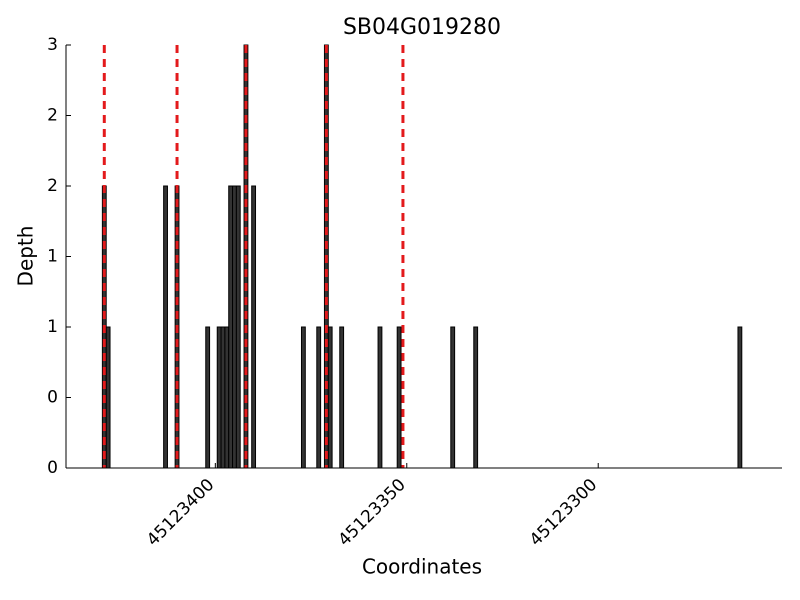 This screenshot has height=600, width=800. Describe the element at coordinates (372, 512) in the screenshot. I see `x-tick-label: 45123350` at that location.